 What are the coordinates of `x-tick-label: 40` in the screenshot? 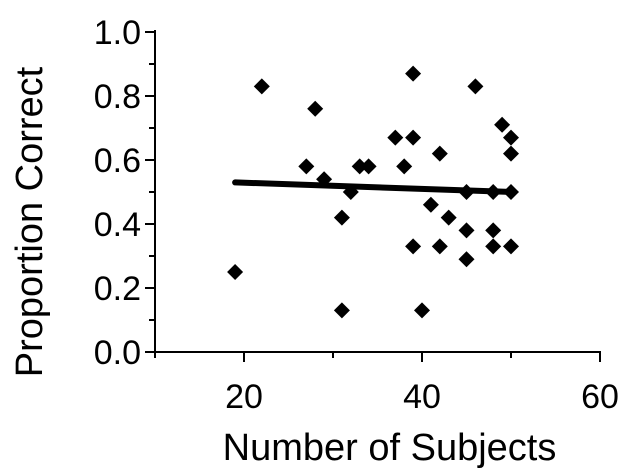 It's located at (422, 397).